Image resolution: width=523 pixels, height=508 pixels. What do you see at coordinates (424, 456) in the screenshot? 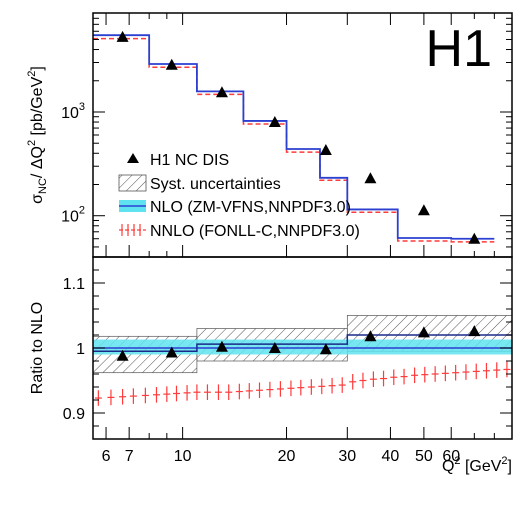
I see `x-tick-label: 50` at bounding box center [424, 456].